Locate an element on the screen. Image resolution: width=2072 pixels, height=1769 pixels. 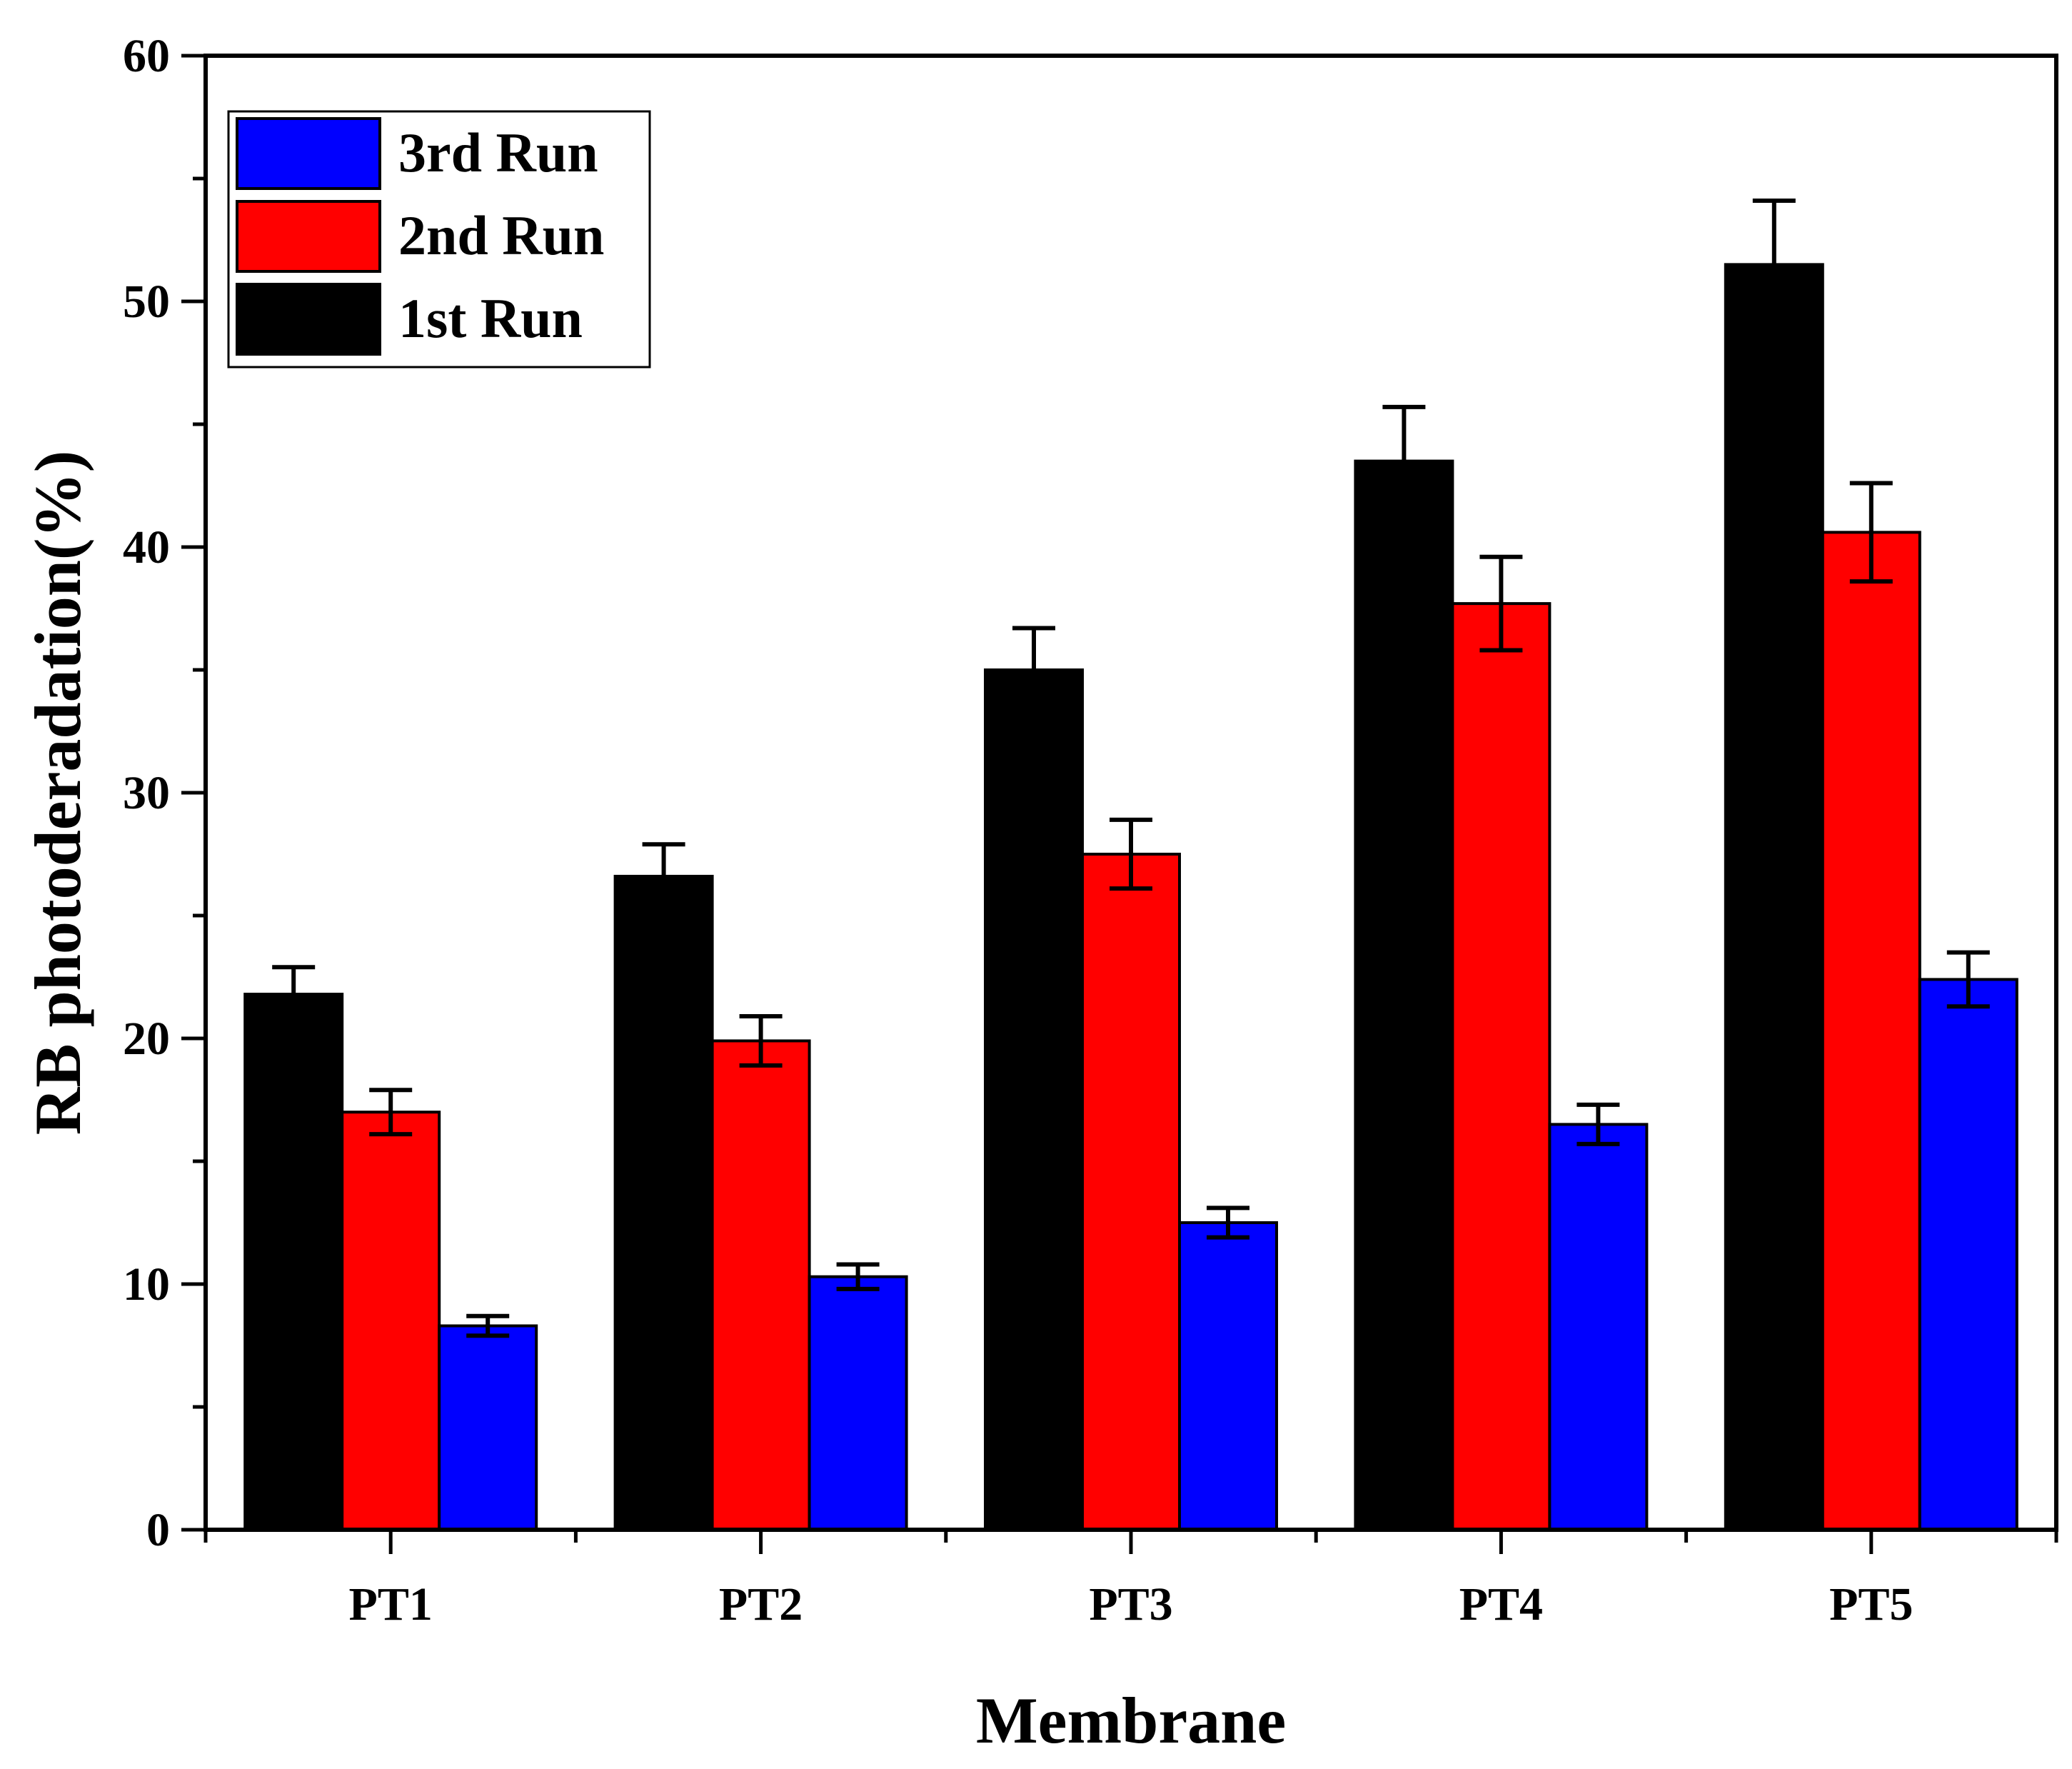
bar-pt1-3rd-run is located at coordinates (488, 1427).